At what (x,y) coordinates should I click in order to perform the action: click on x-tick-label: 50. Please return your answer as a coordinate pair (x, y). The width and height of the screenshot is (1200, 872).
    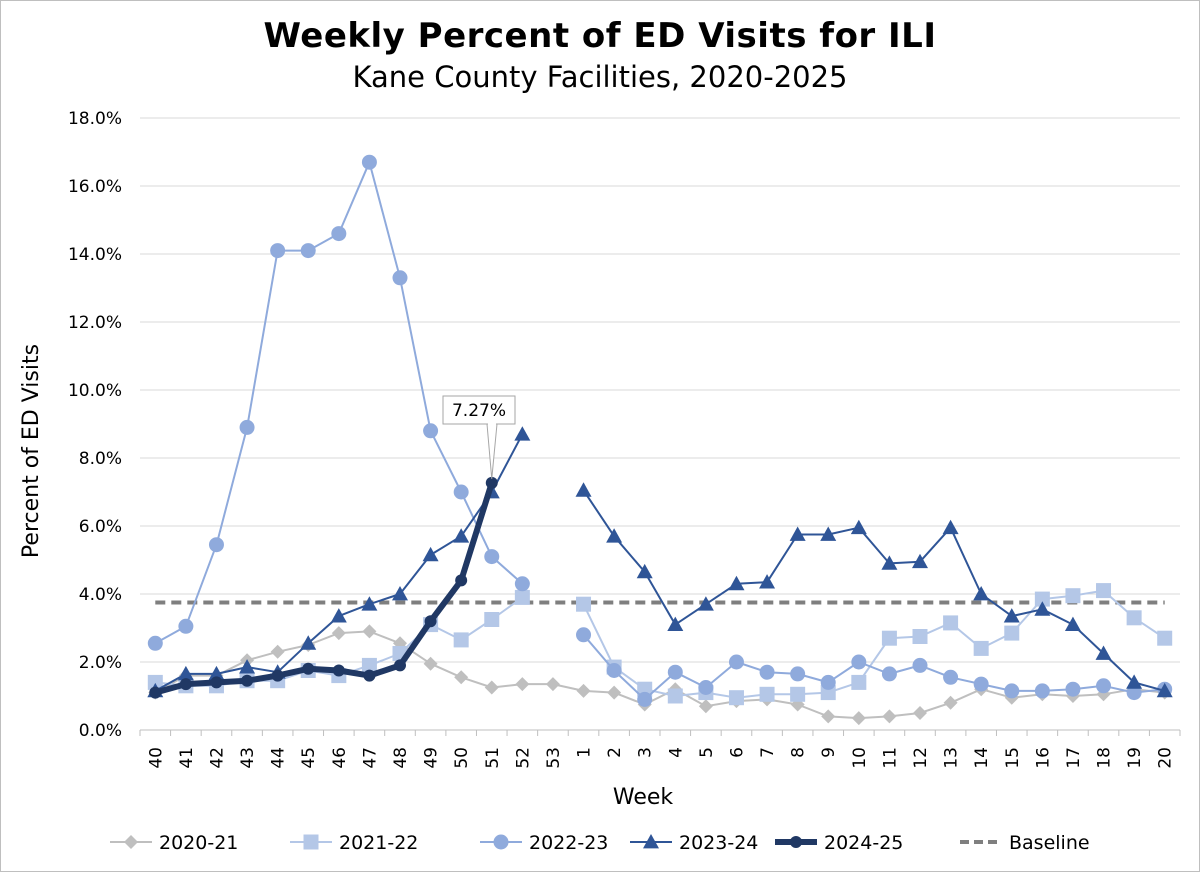
    Looking at the image, I should click on (462, 758).